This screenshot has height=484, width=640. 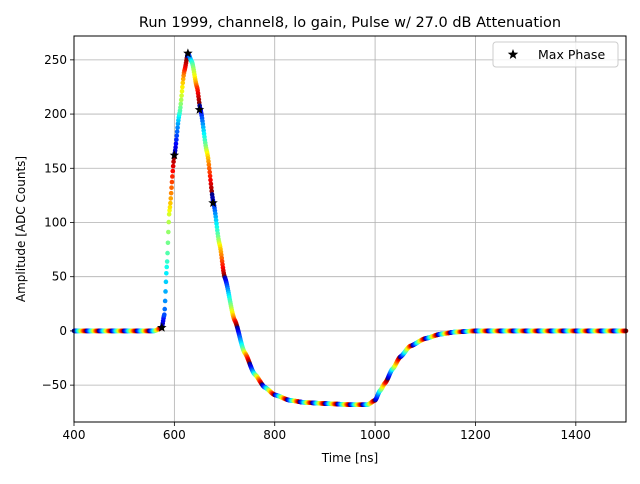 What do you see at coordinates (74, 435) in the screenshot?
I see `x-tick-label: 400` at bounding box center [74, 435].